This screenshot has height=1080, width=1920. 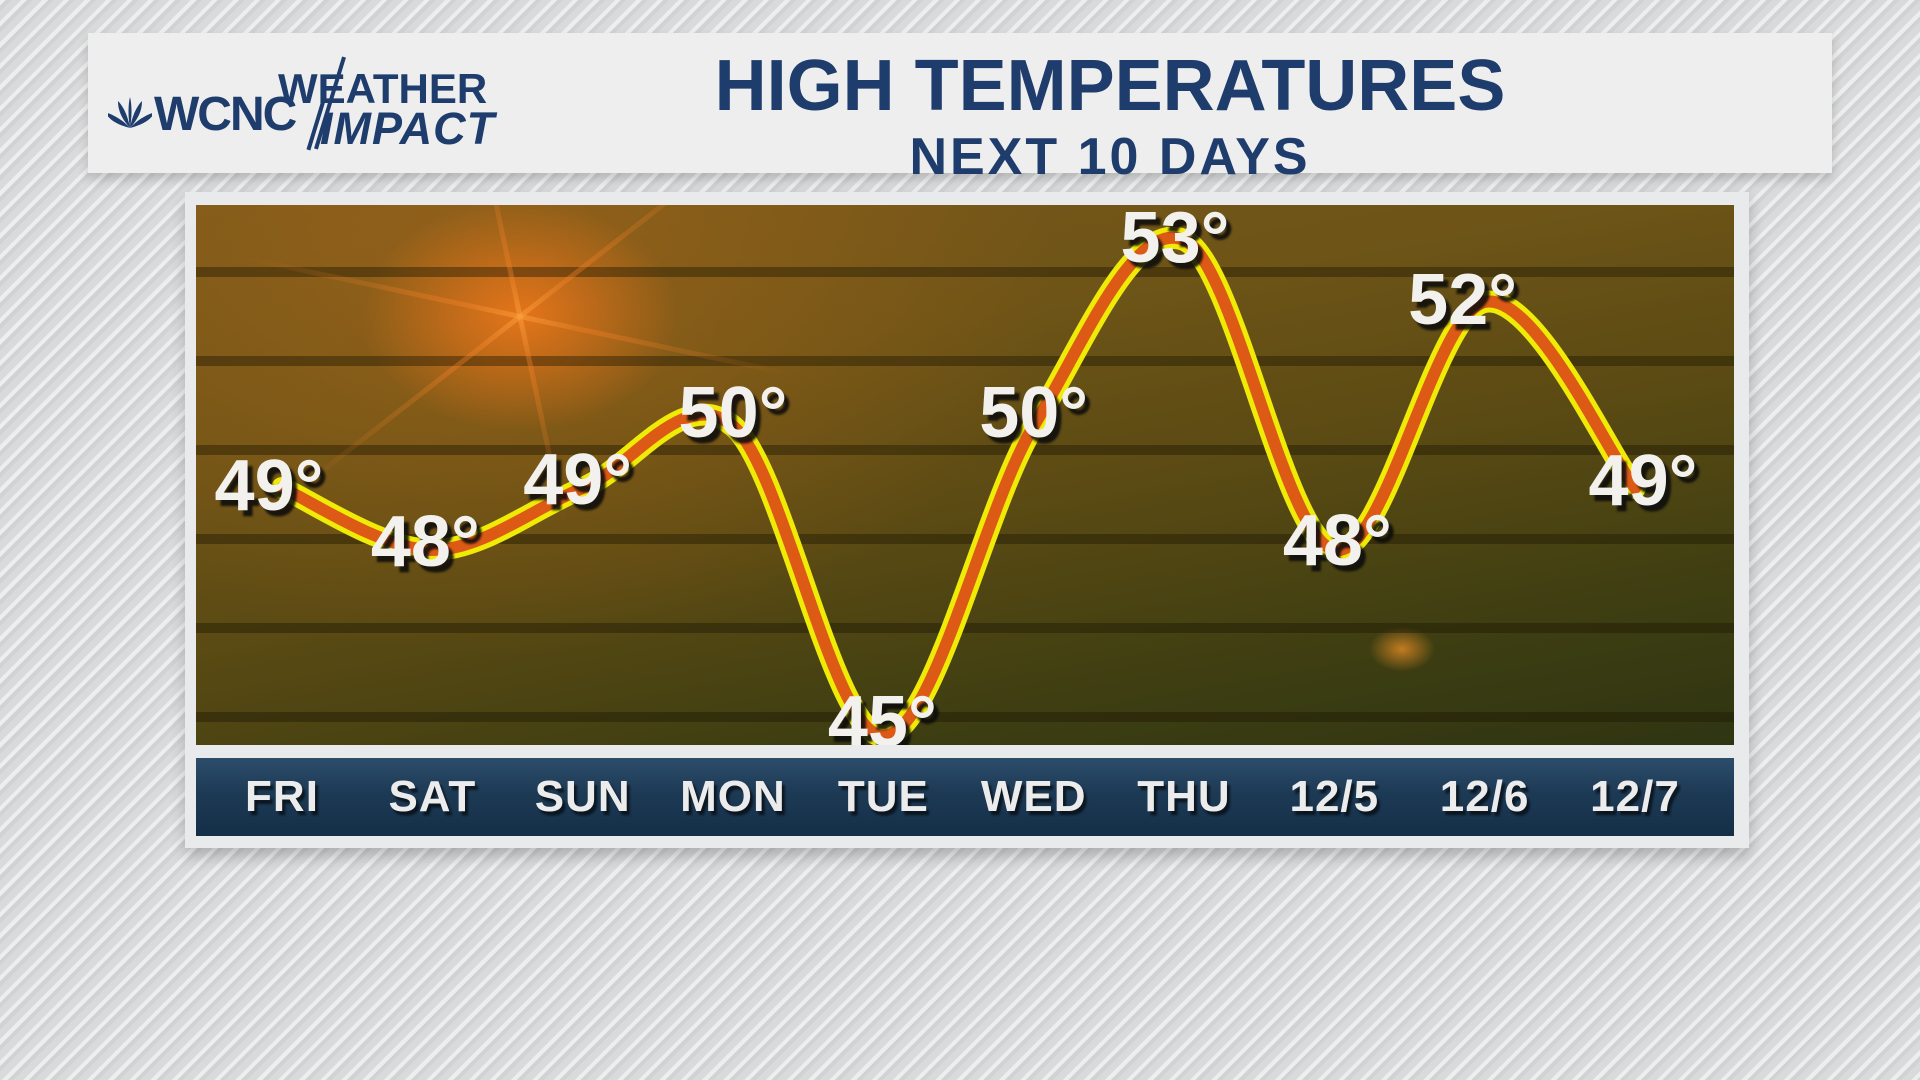 What do you see at coordinates (1033, 796) in the screenshot?
I see `day-label: WED` at bounding box center [1033, 796].